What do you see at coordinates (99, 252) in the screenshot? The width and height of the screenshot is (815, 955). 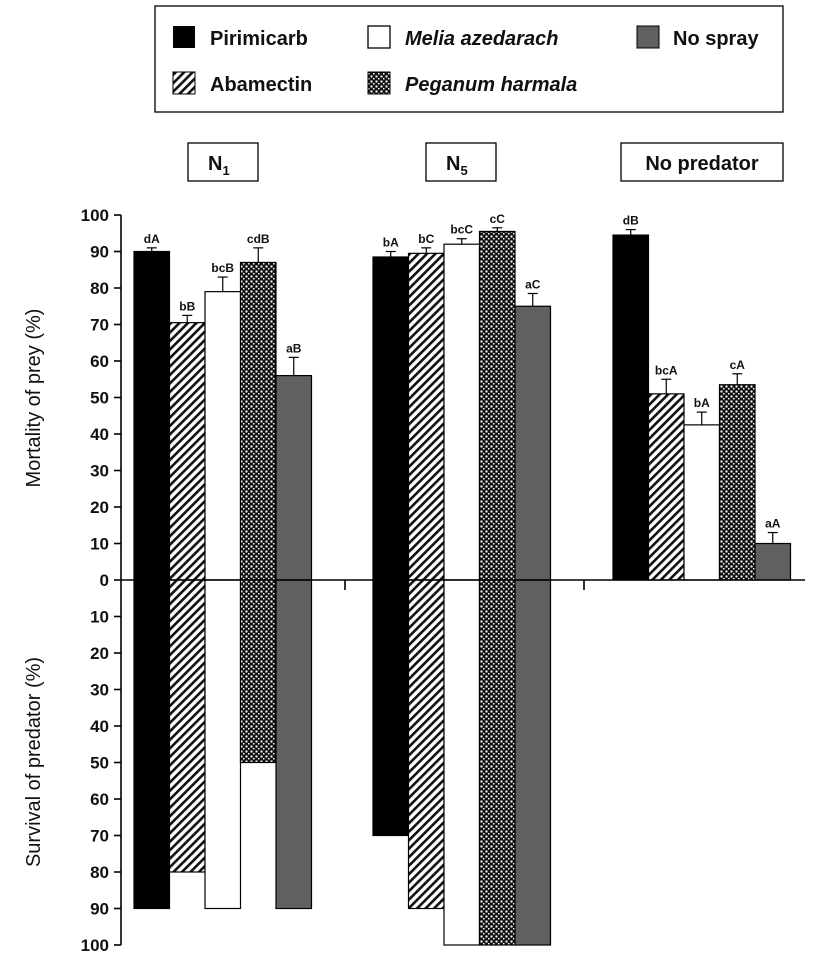 I see `y-tick-label-top: 90` at bounding box center [99, 252].